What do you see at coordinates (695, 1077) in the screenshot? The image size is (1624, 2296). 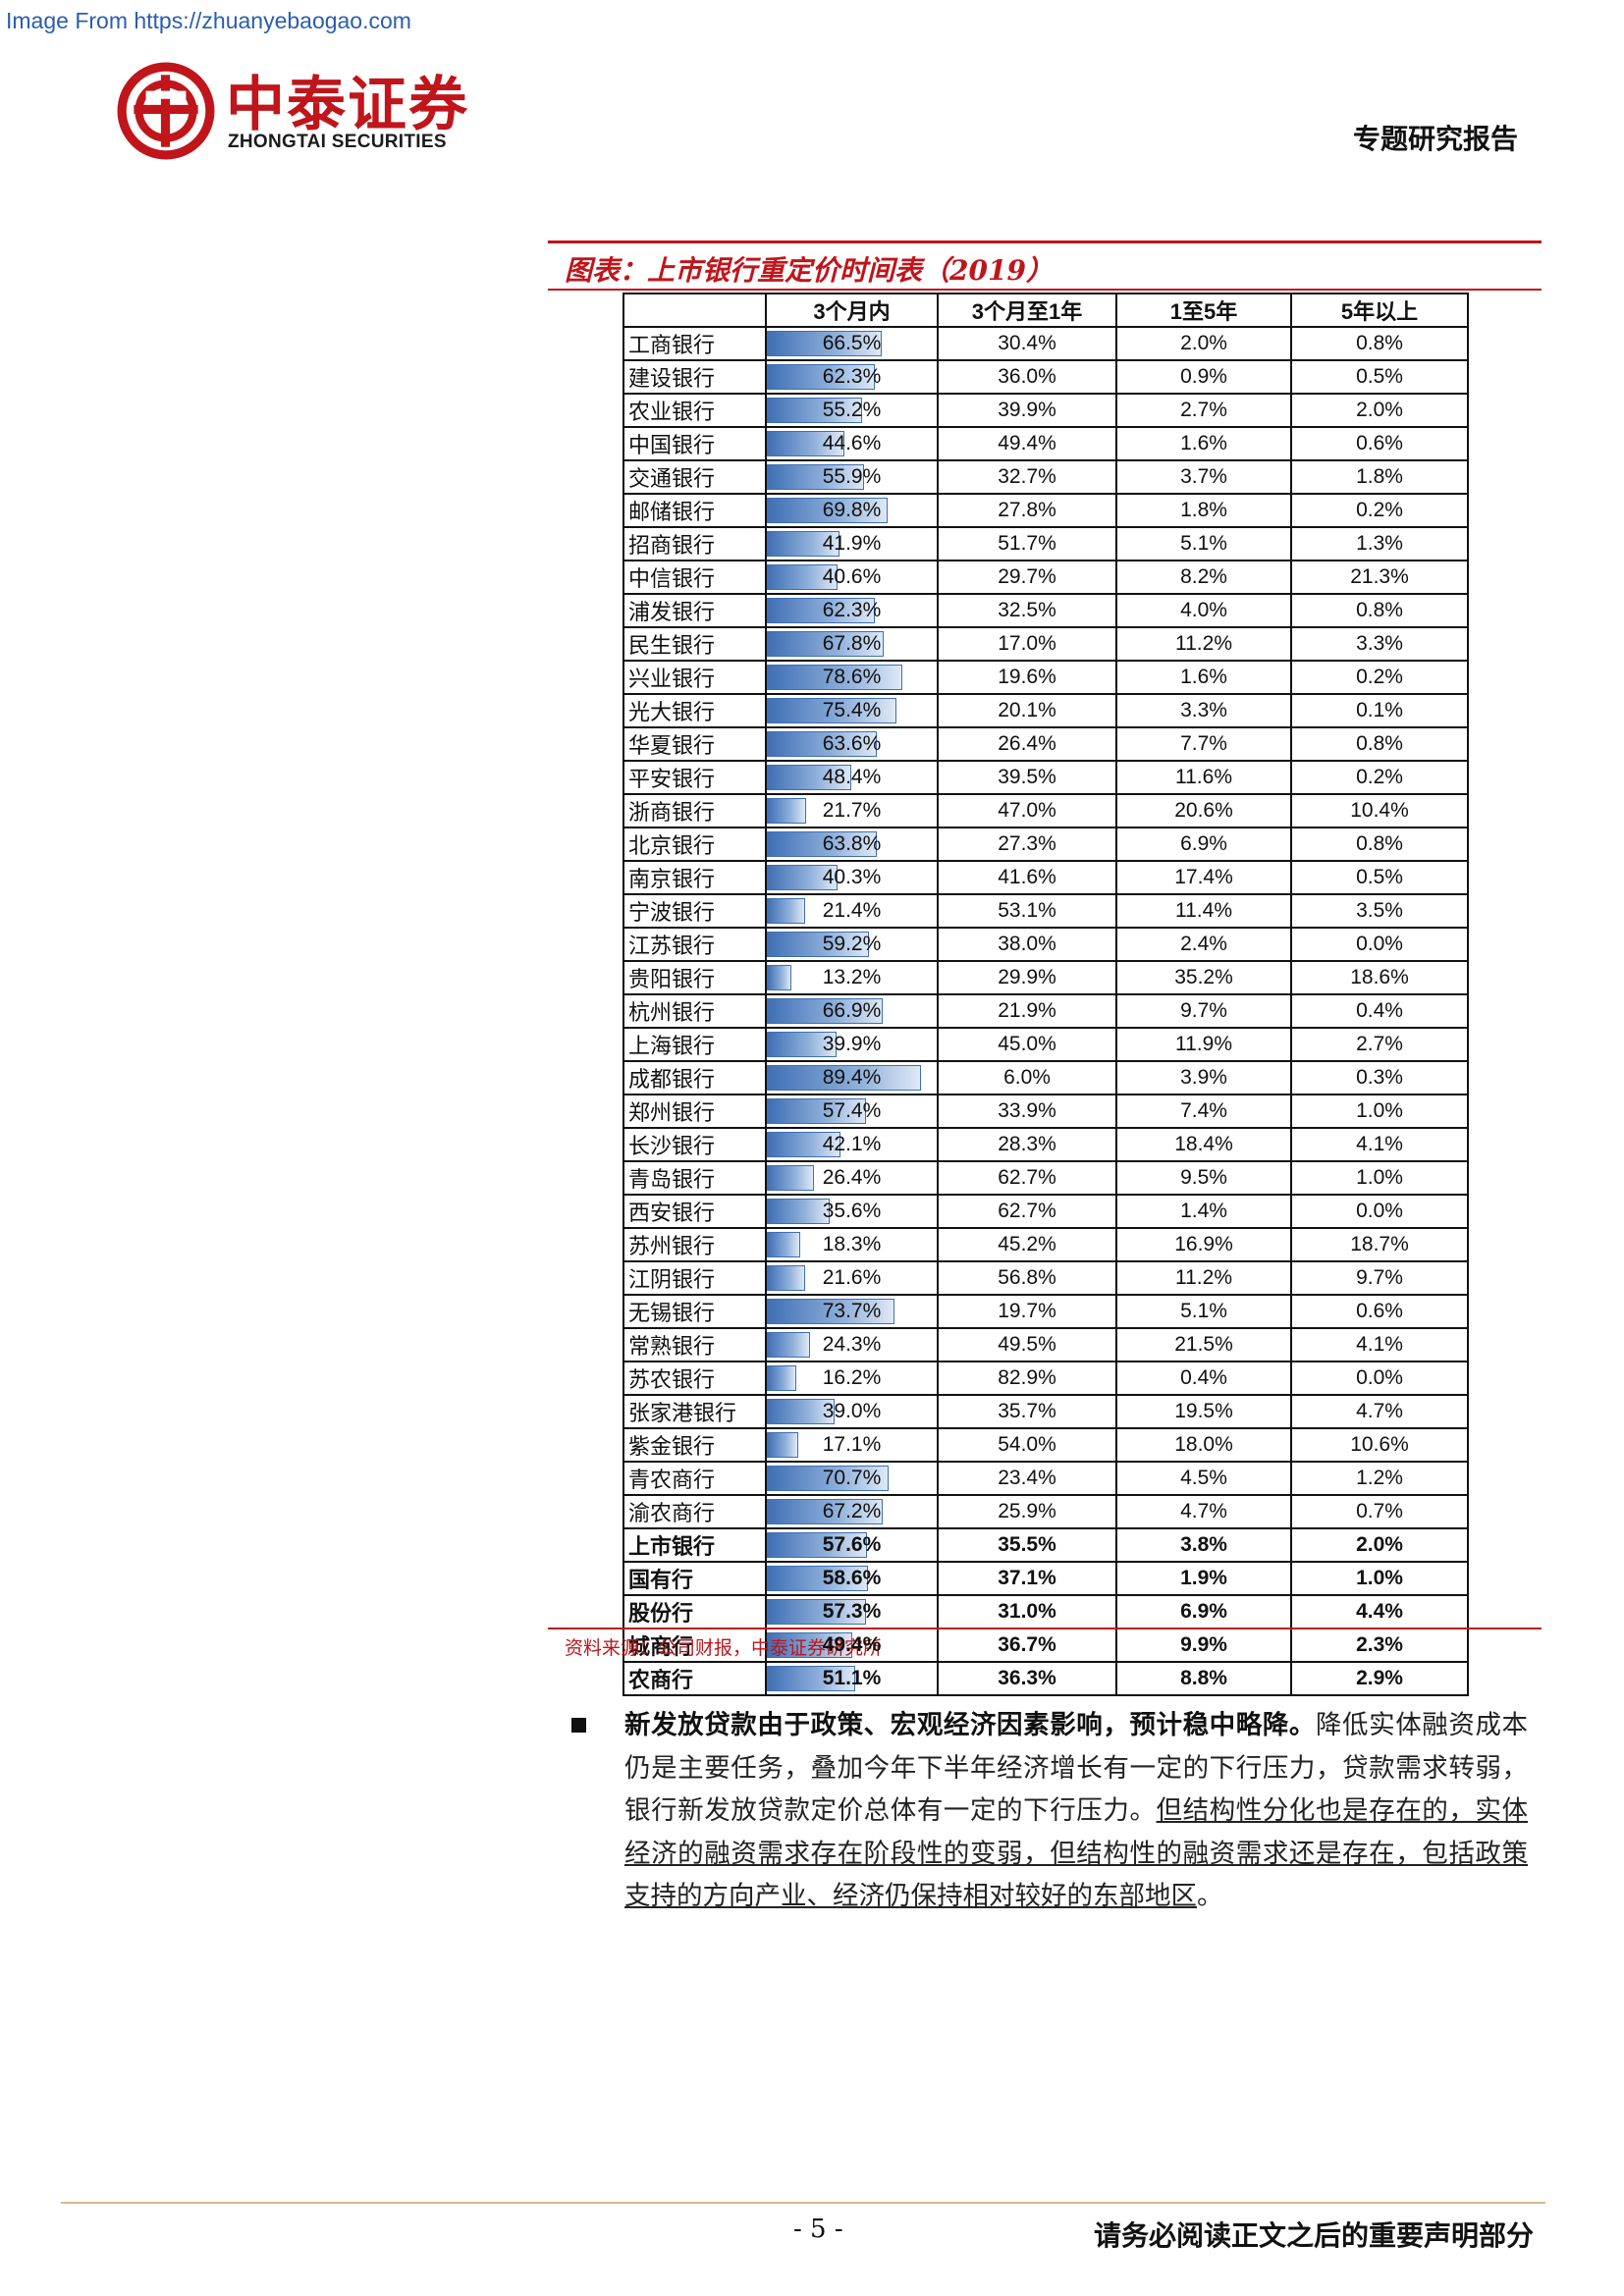 I see `bank-name-cell: 成都银行` at bounding box center [695, 1077].